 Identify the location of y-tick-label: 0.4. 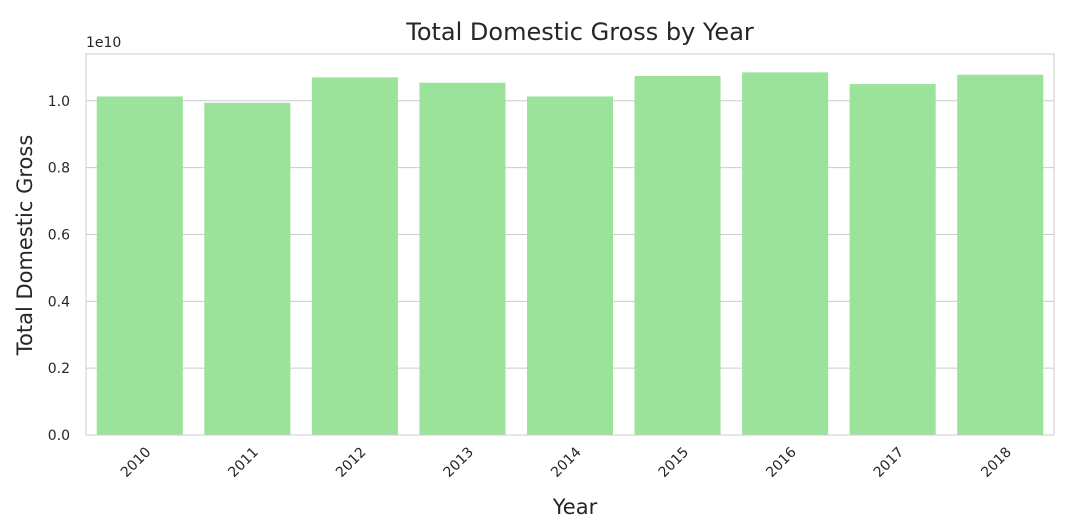
(59, 302).